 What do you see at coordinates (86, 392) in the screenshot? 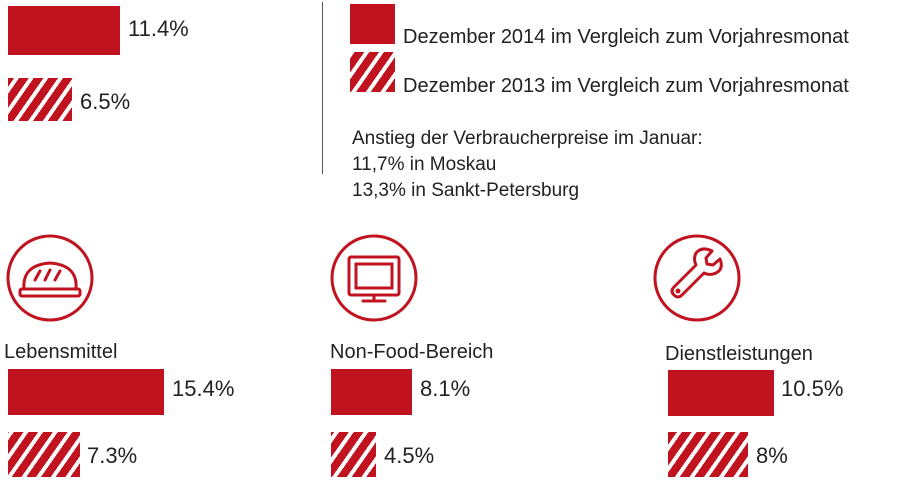
I see `bar-food-2014` at bounding box center [86, 392].